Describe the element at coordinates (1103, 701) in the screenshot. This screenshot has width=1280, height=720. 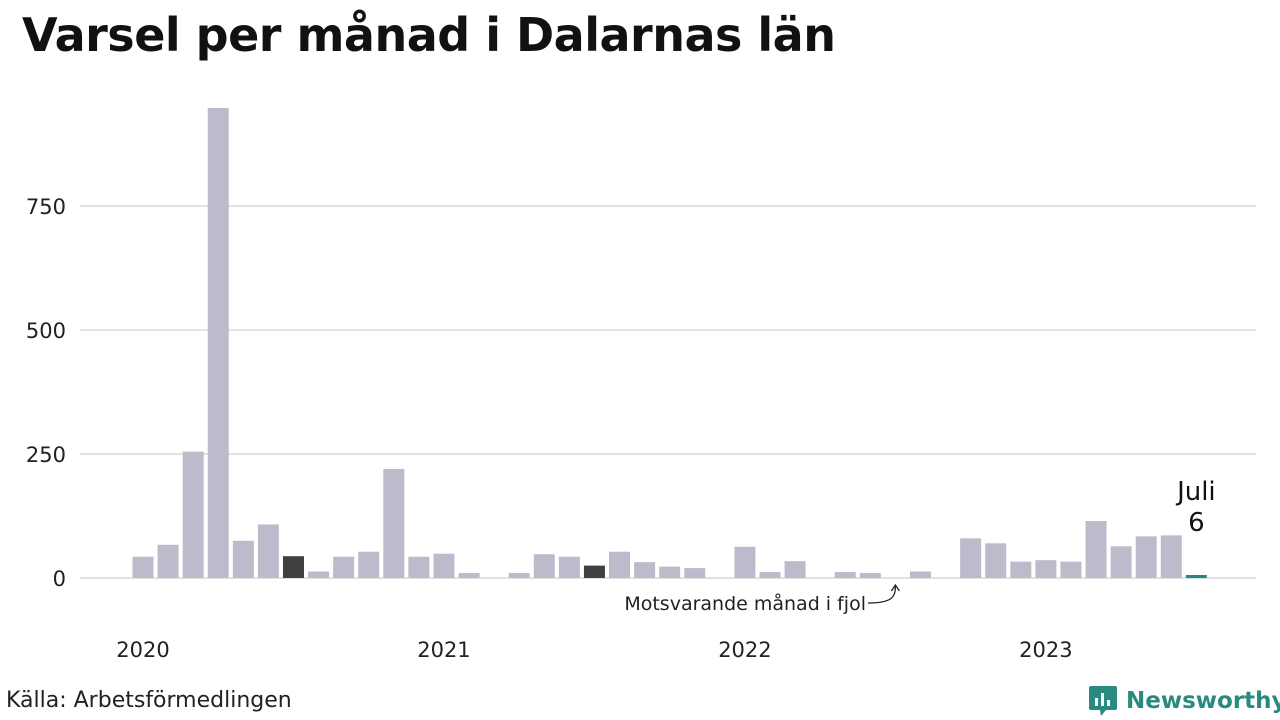
I see `newsworthy-logo-icon` at that location.